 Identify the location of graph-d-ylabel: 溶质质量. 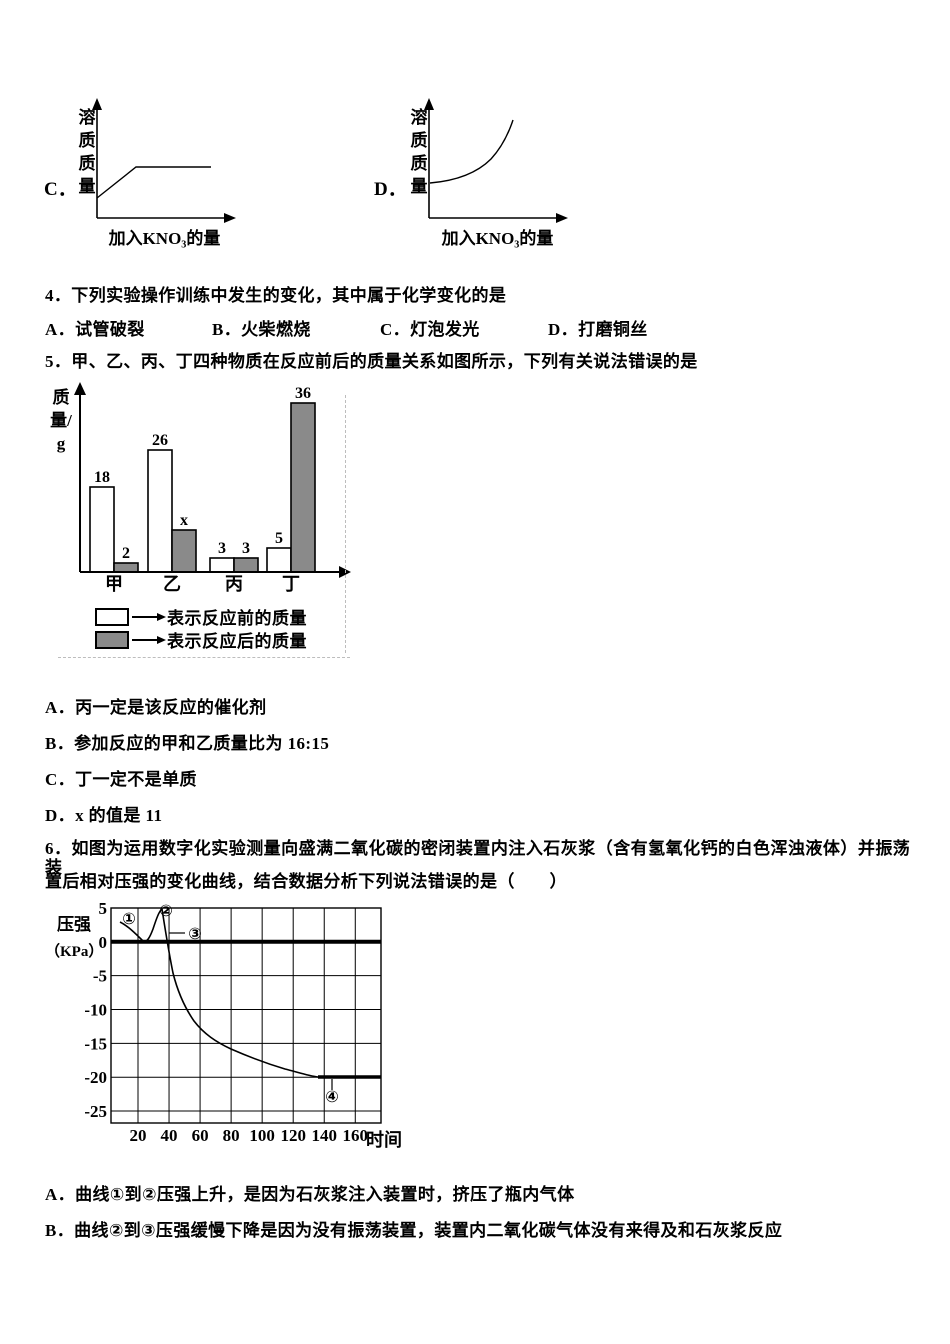
(419, 152).